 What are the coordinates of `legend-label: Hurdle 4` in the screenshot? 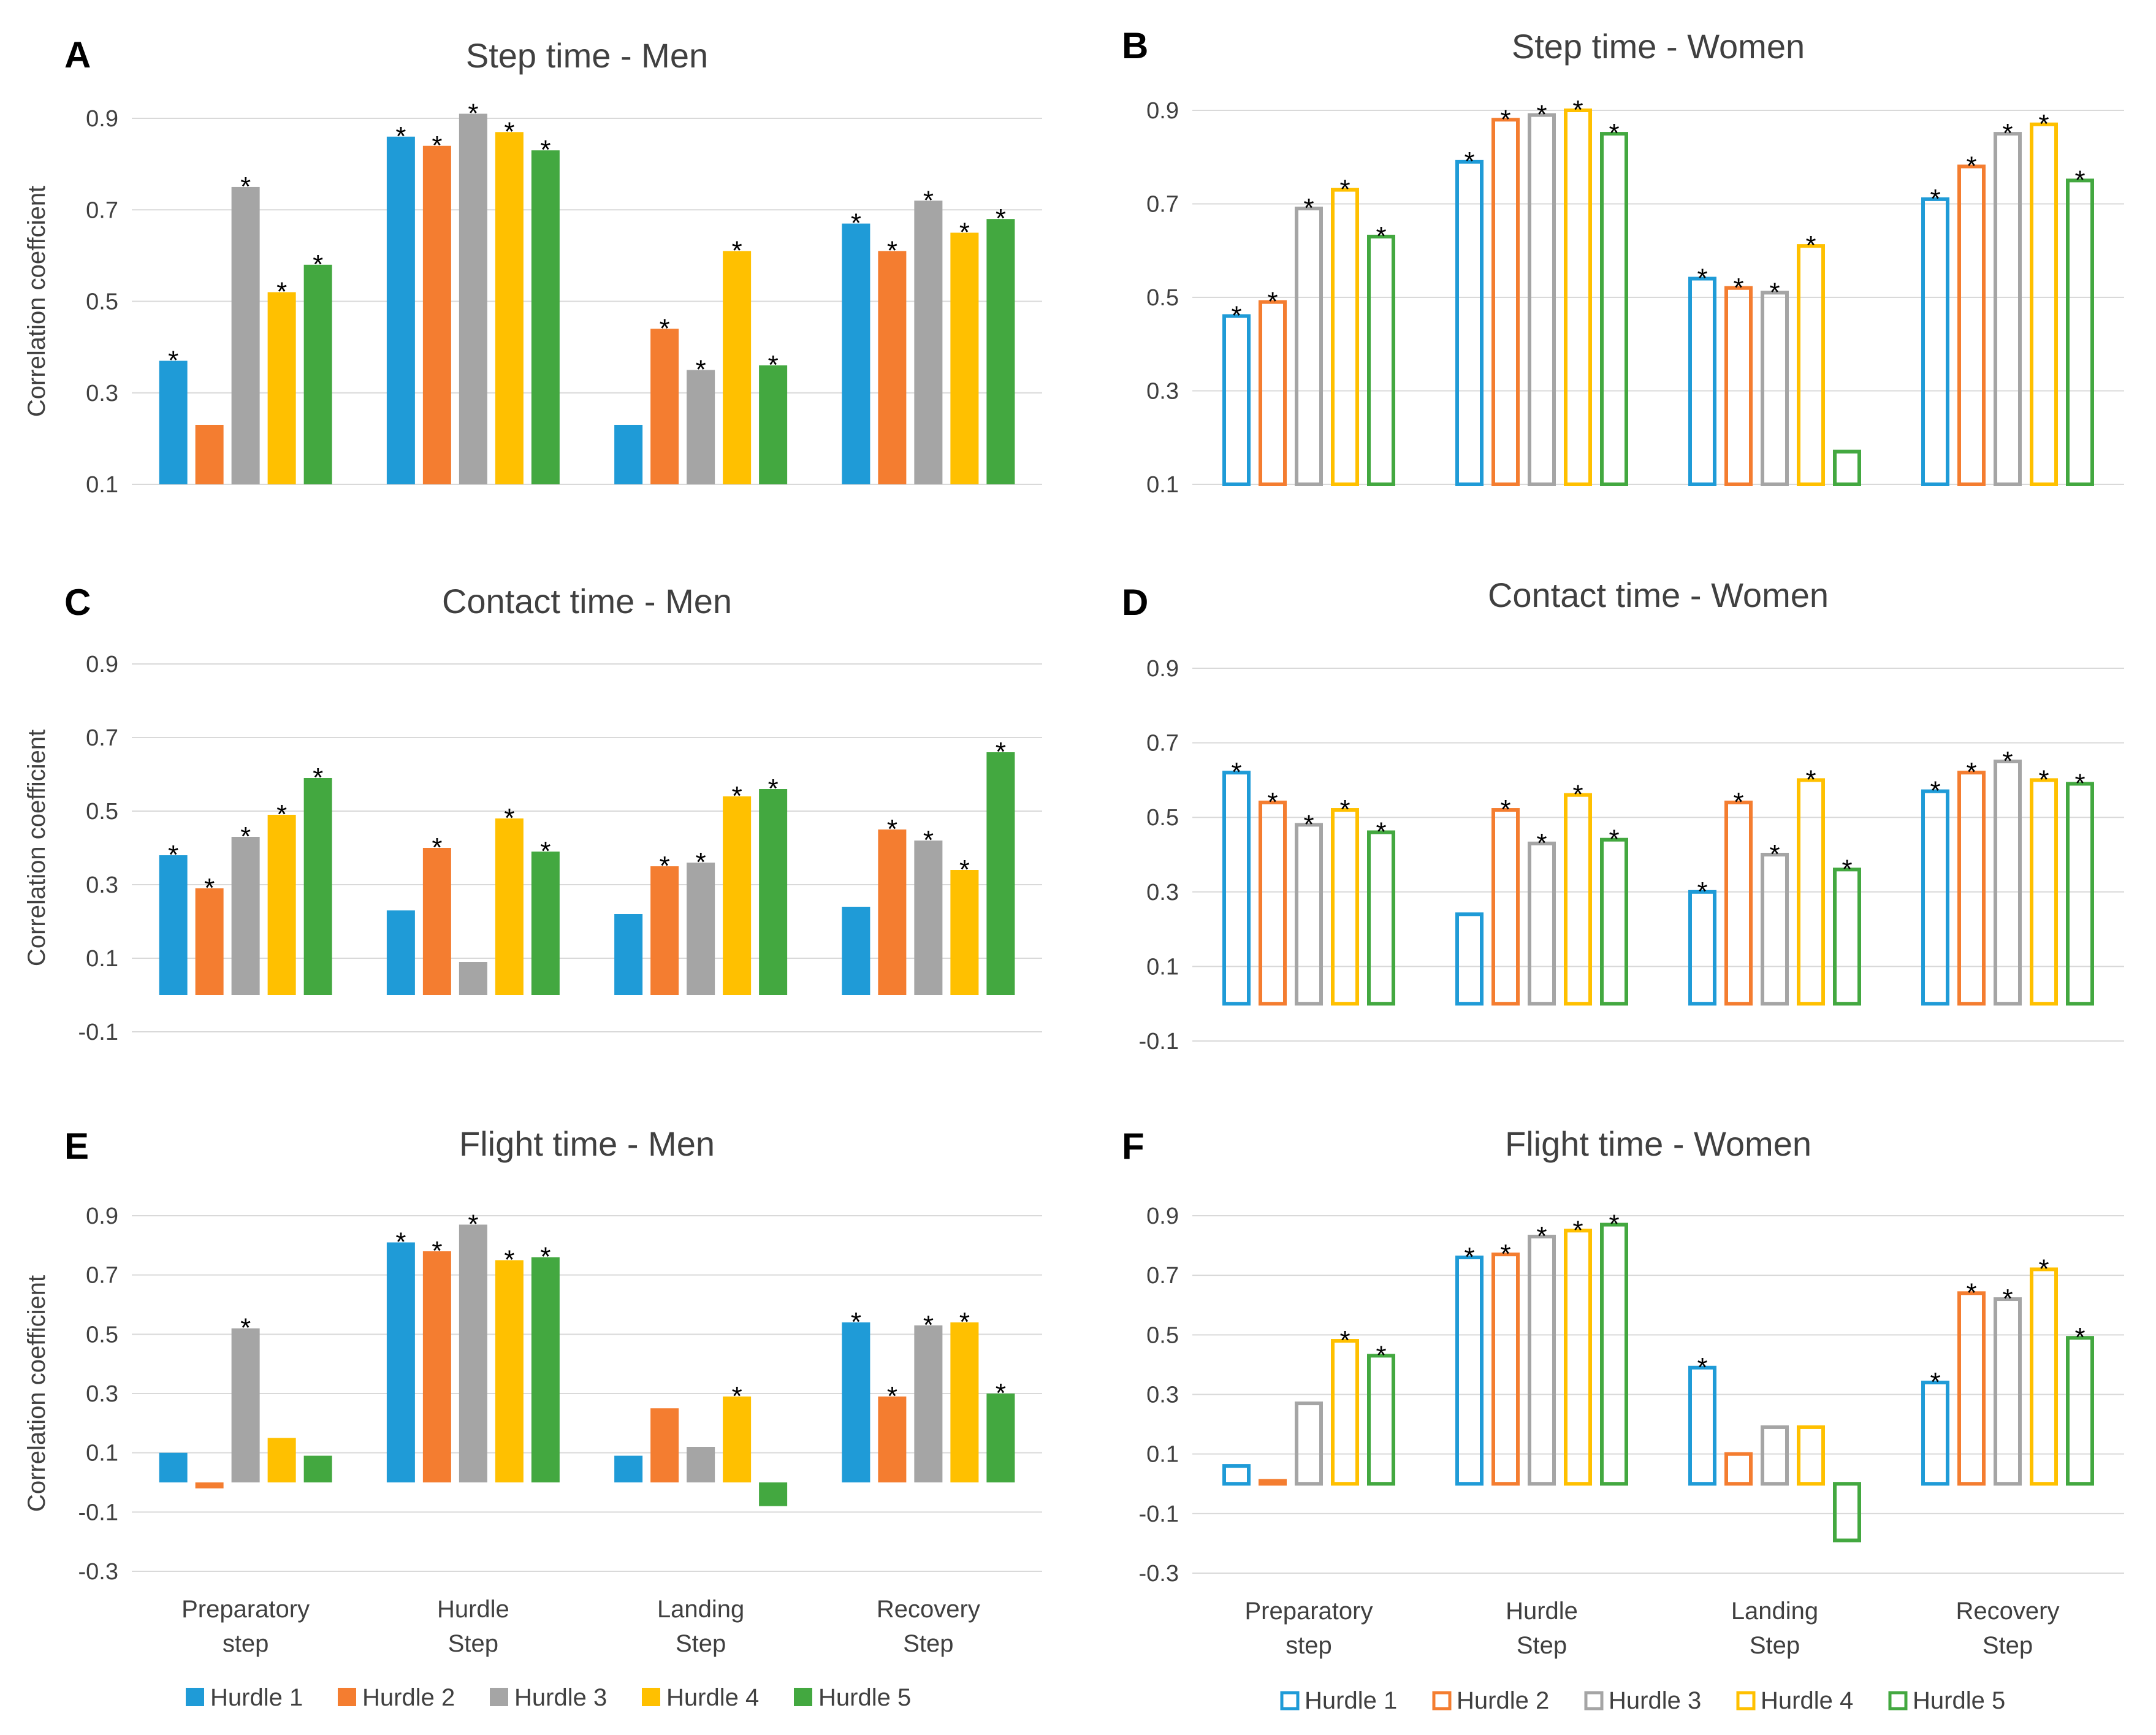 It's located at (712, 1697).